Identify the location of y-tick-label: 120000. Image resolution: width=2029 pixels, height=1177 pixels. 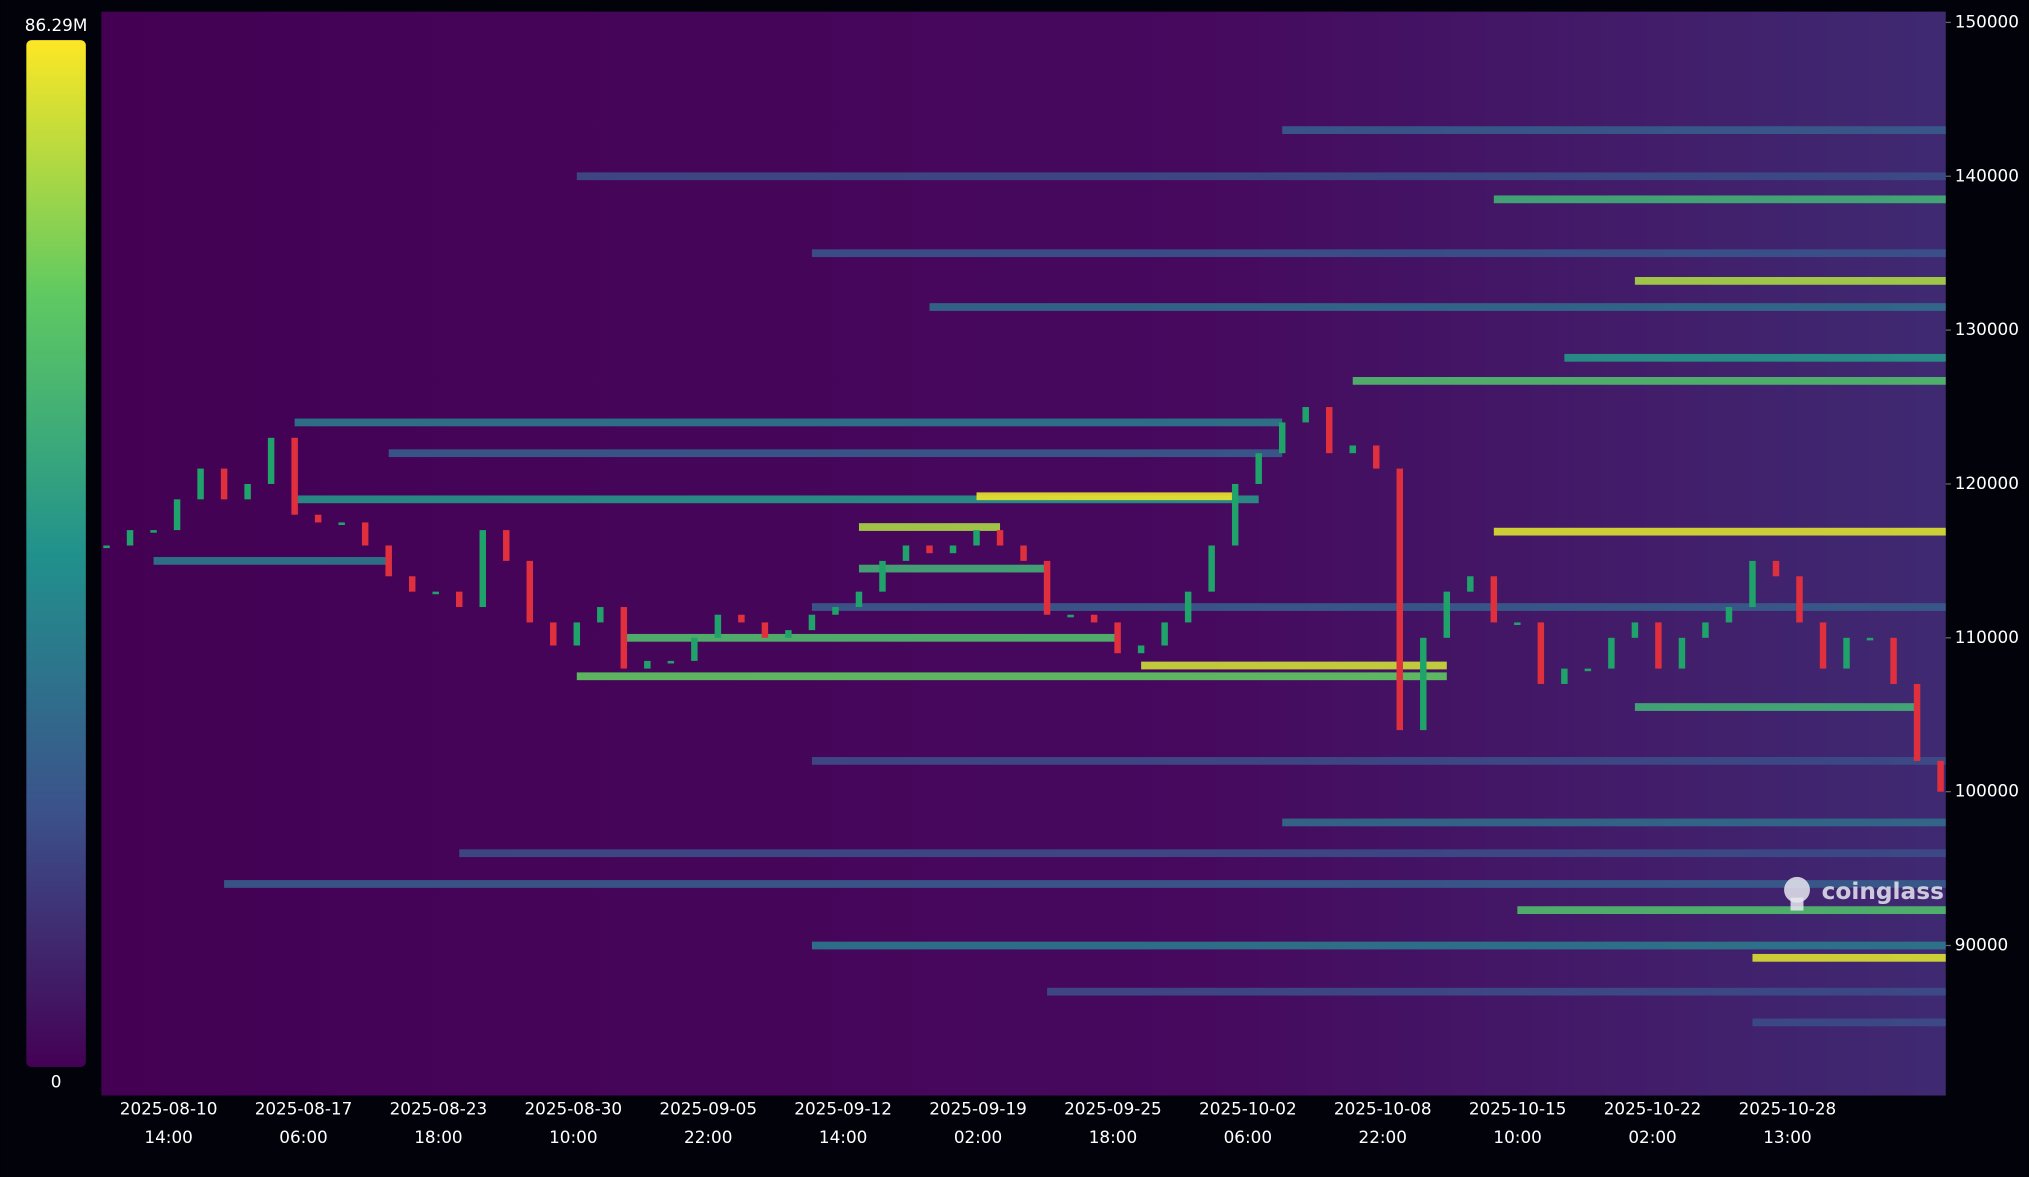
(1987, 483).